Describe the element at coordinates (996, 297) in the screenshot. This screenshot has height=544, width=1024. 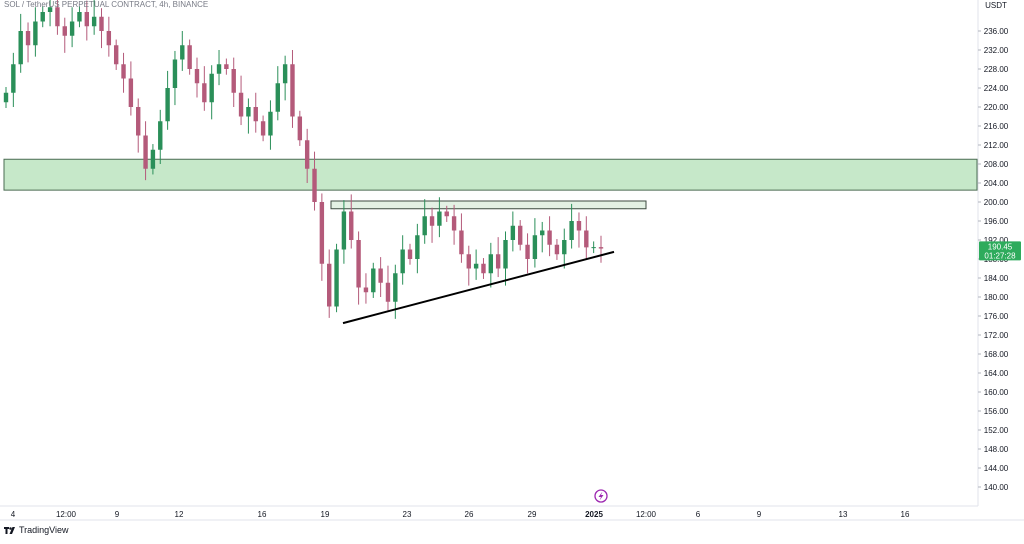
I see `y-tick-label: 180.00` at that location.